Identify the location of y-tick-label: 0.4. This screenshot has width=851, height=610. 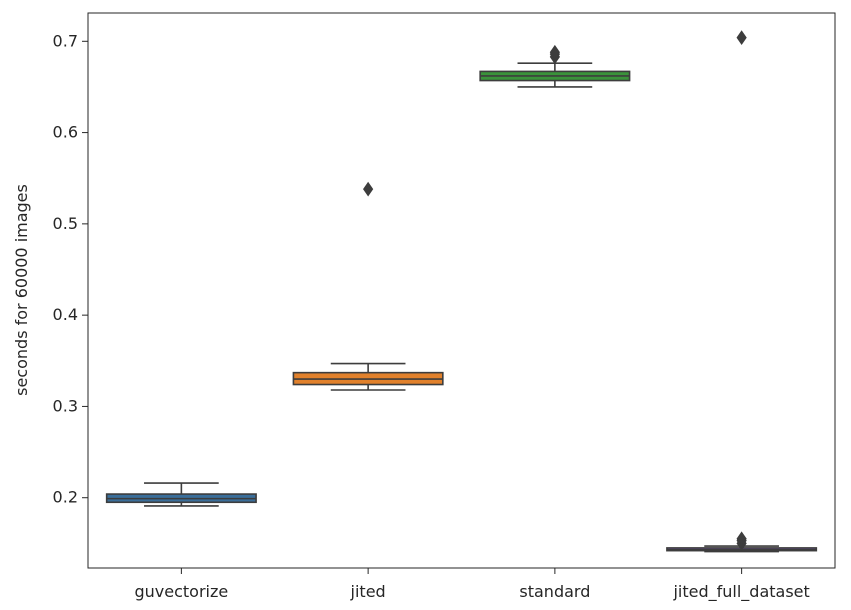
(65, 314).